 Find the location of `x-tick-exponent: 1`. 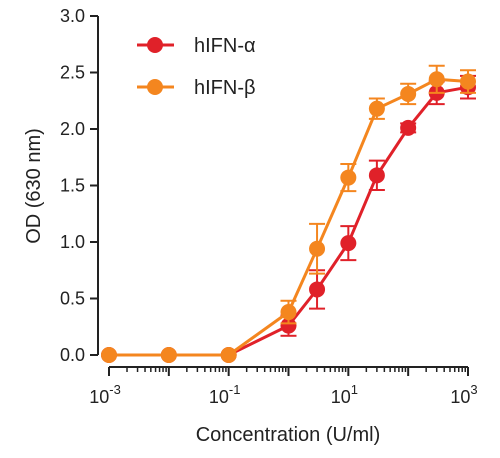

x-tick-exponent: 1 is located at coordinates (354, 389).